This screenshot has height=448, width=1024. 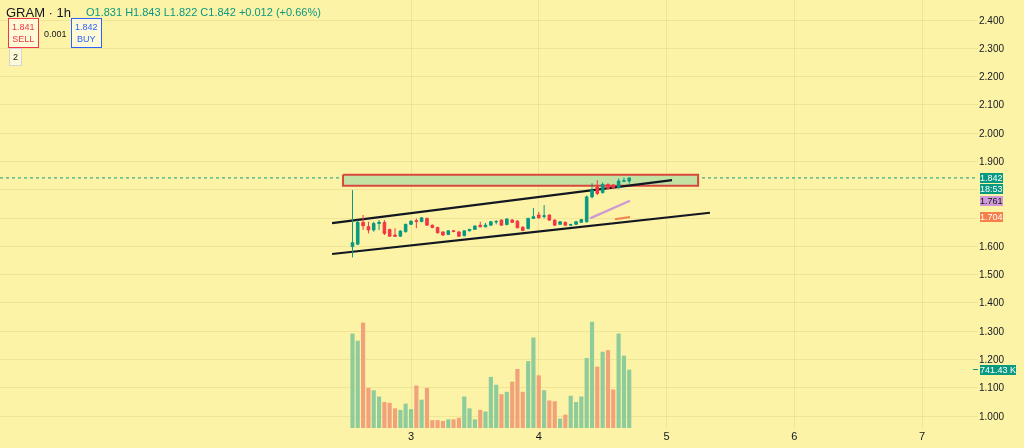 I want to click on y-tick-label: 2.400, so click(x=992, y=20).